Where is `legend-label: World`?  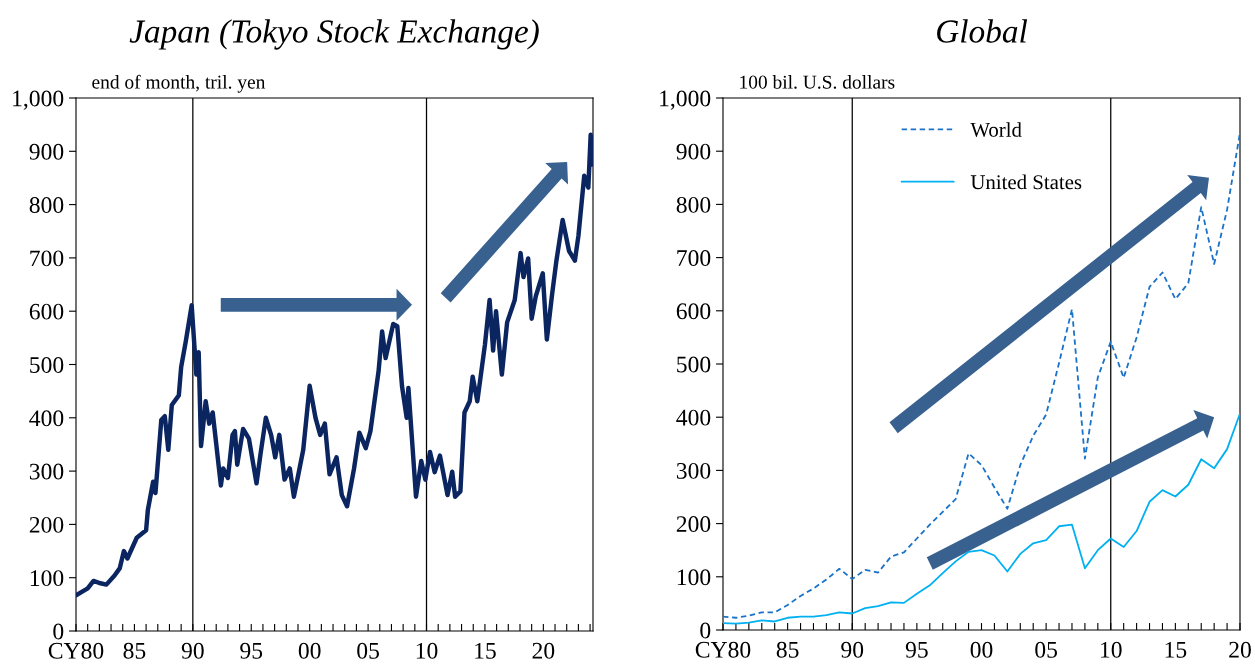 legend-label: World is located at coordinates (996, 129).